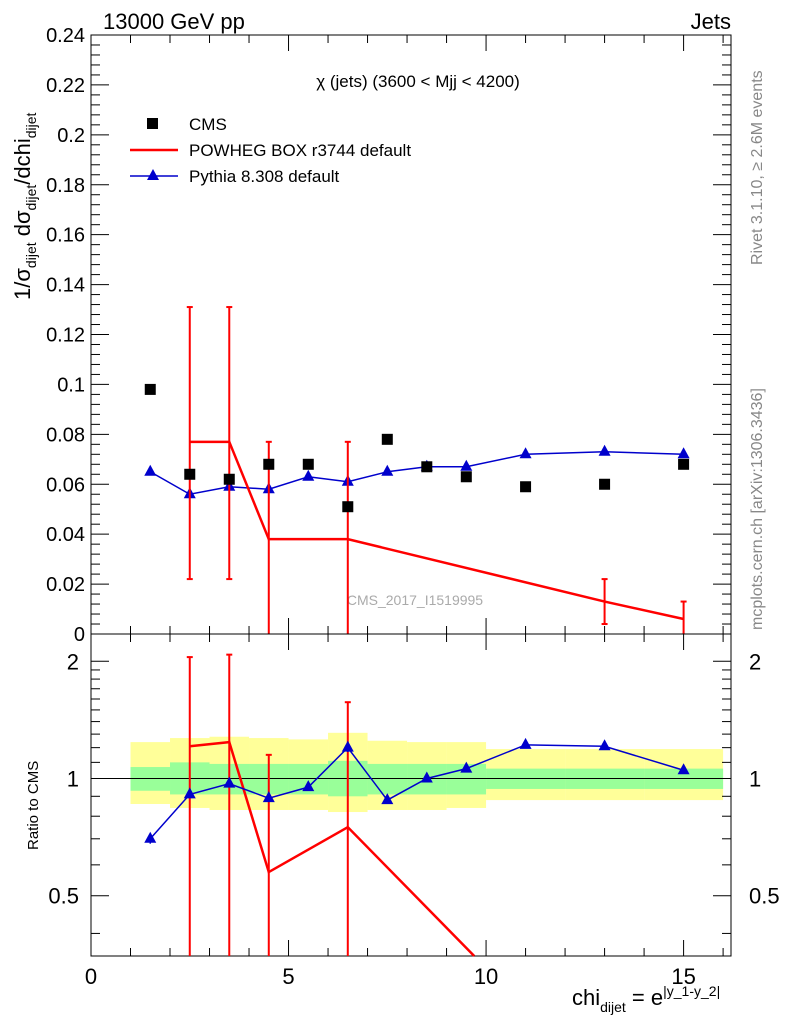 This screenshot has height=1024, width=786. Describe the element at coordinates (31, 255) in the screenshot. I see `main-y-label-sub1: dijet` at that location.